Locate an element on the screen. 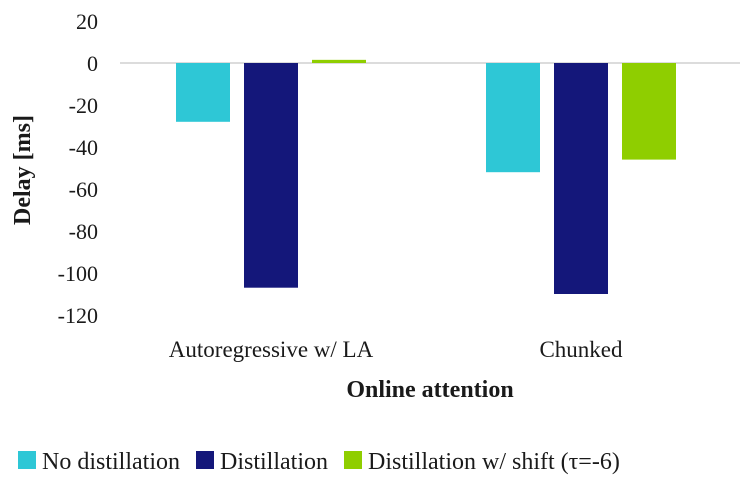  category-label: Autoregressive w/ LA is located at coordinates (271, 349).